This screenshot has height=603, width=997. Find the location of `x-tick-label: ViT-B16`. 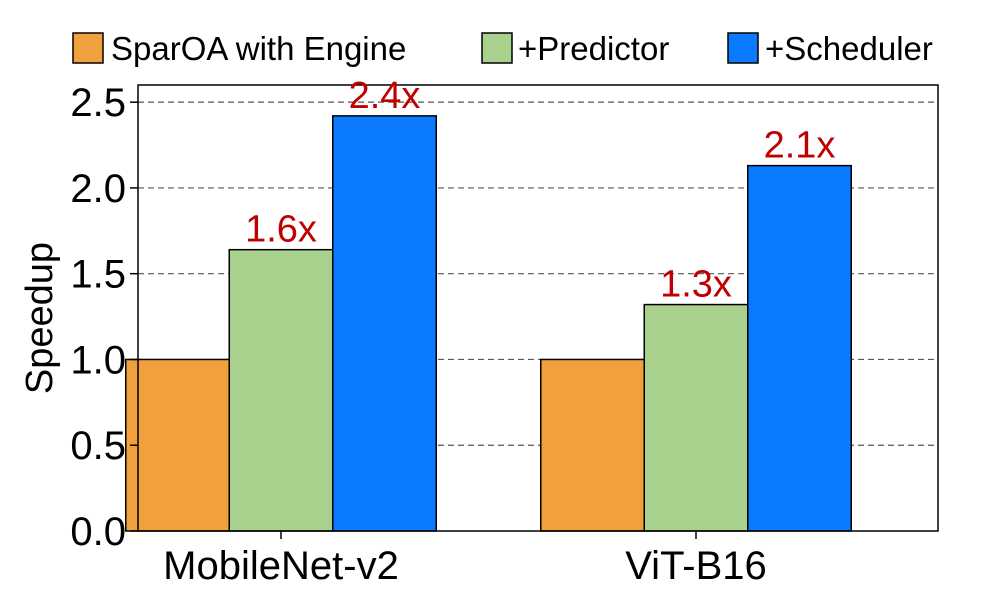

x-tick-label: ViT-B16 is located at coordinates (696, 566).